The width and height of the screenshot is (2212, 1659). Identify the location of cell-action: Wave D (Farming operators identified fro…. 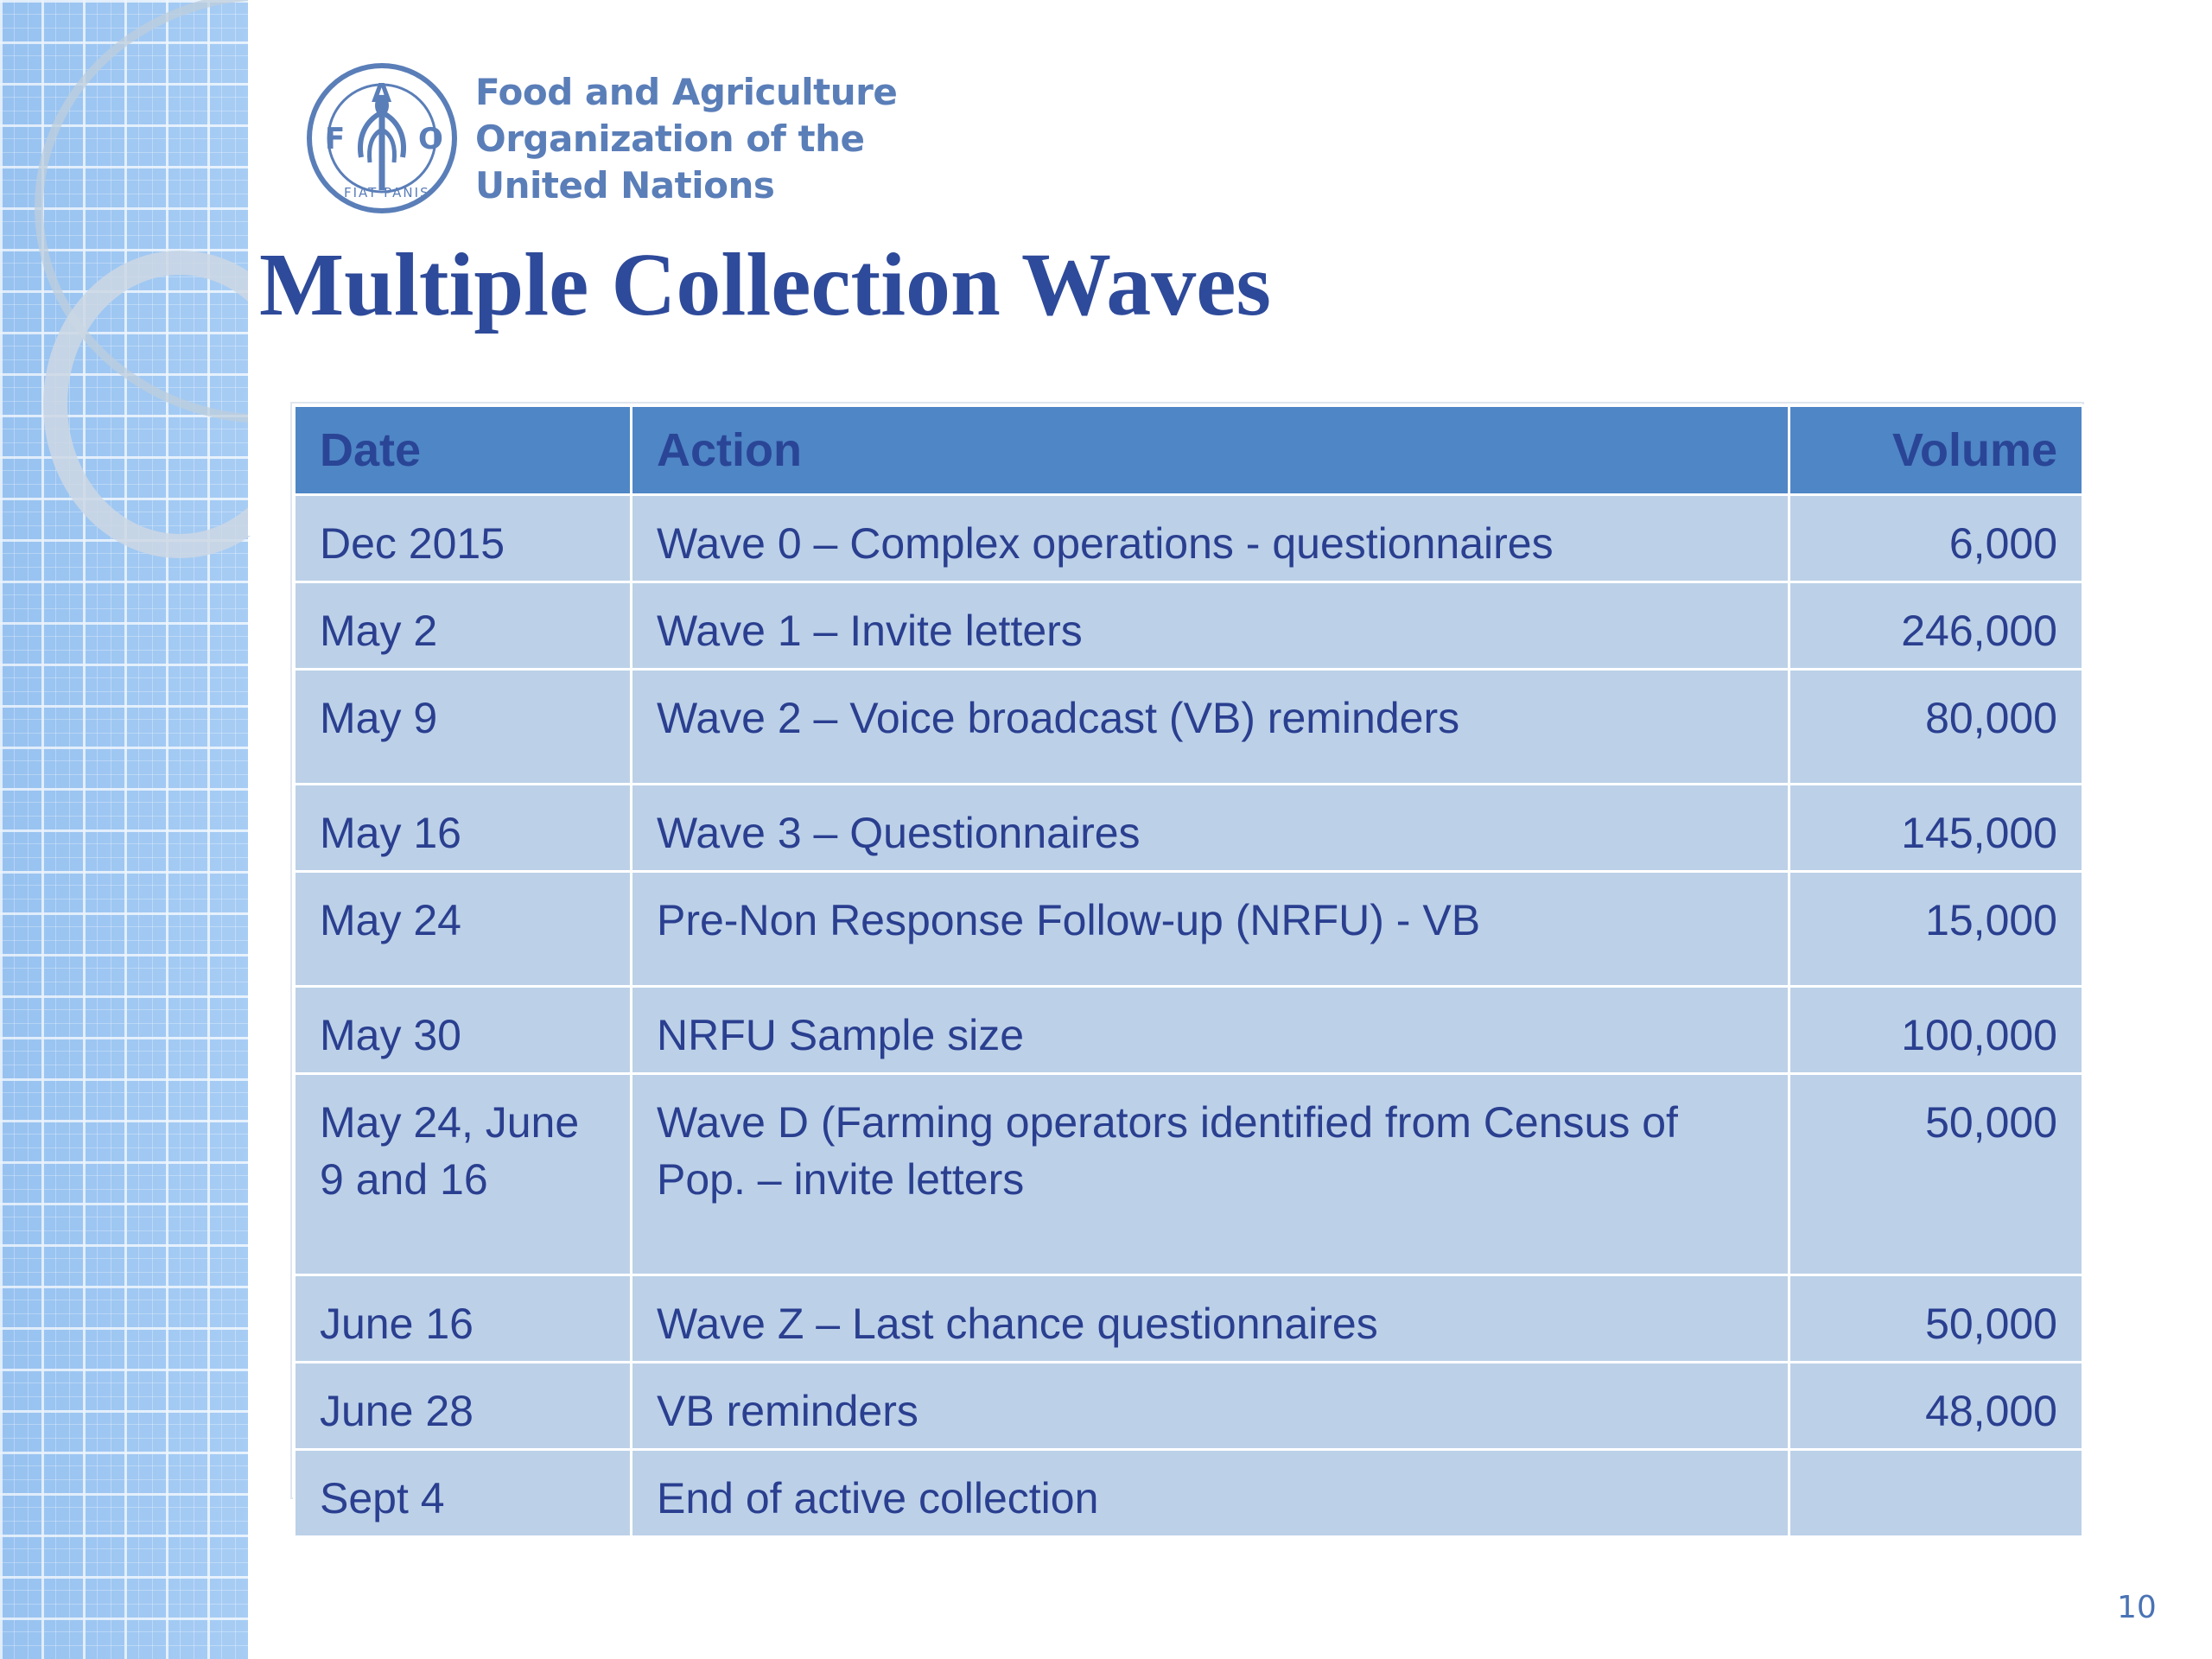
(1210, 1174).